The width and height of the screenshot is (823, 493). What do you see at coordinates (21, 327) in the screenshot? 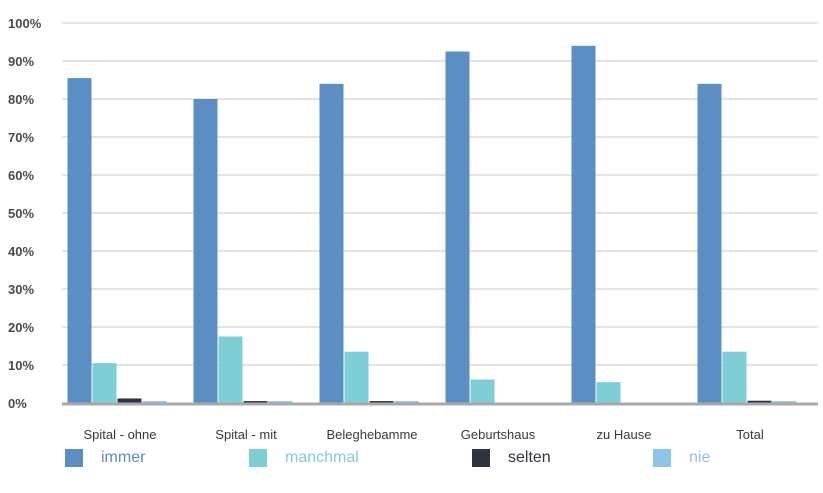
I see `y-tick-label: 20%` at bounding box center [21, 327].